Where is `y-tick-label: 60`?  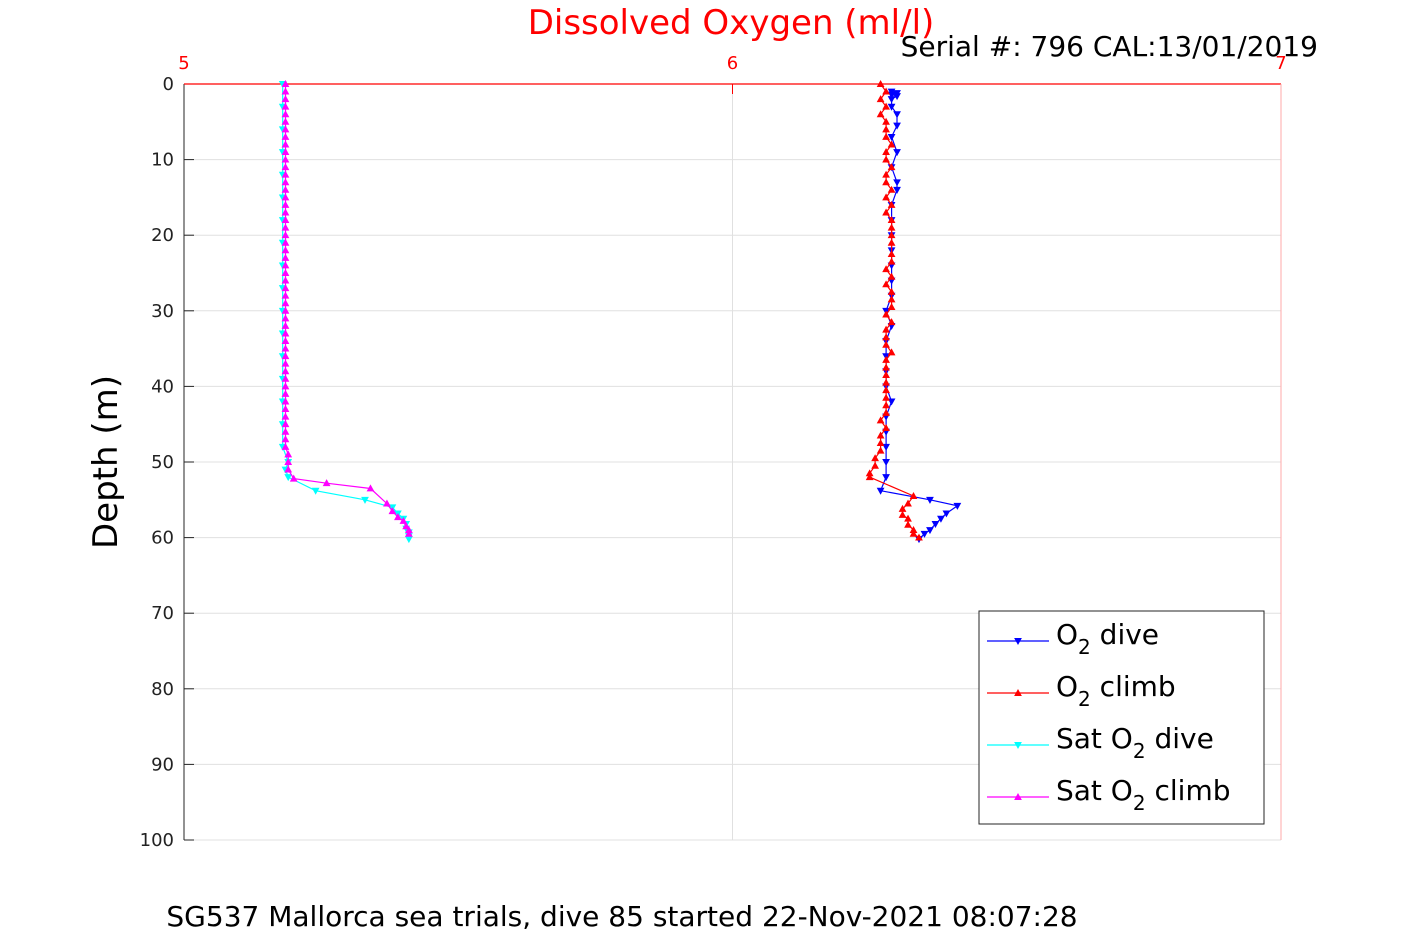
y-tick-label: 60 is located at coordinates (162, 538).